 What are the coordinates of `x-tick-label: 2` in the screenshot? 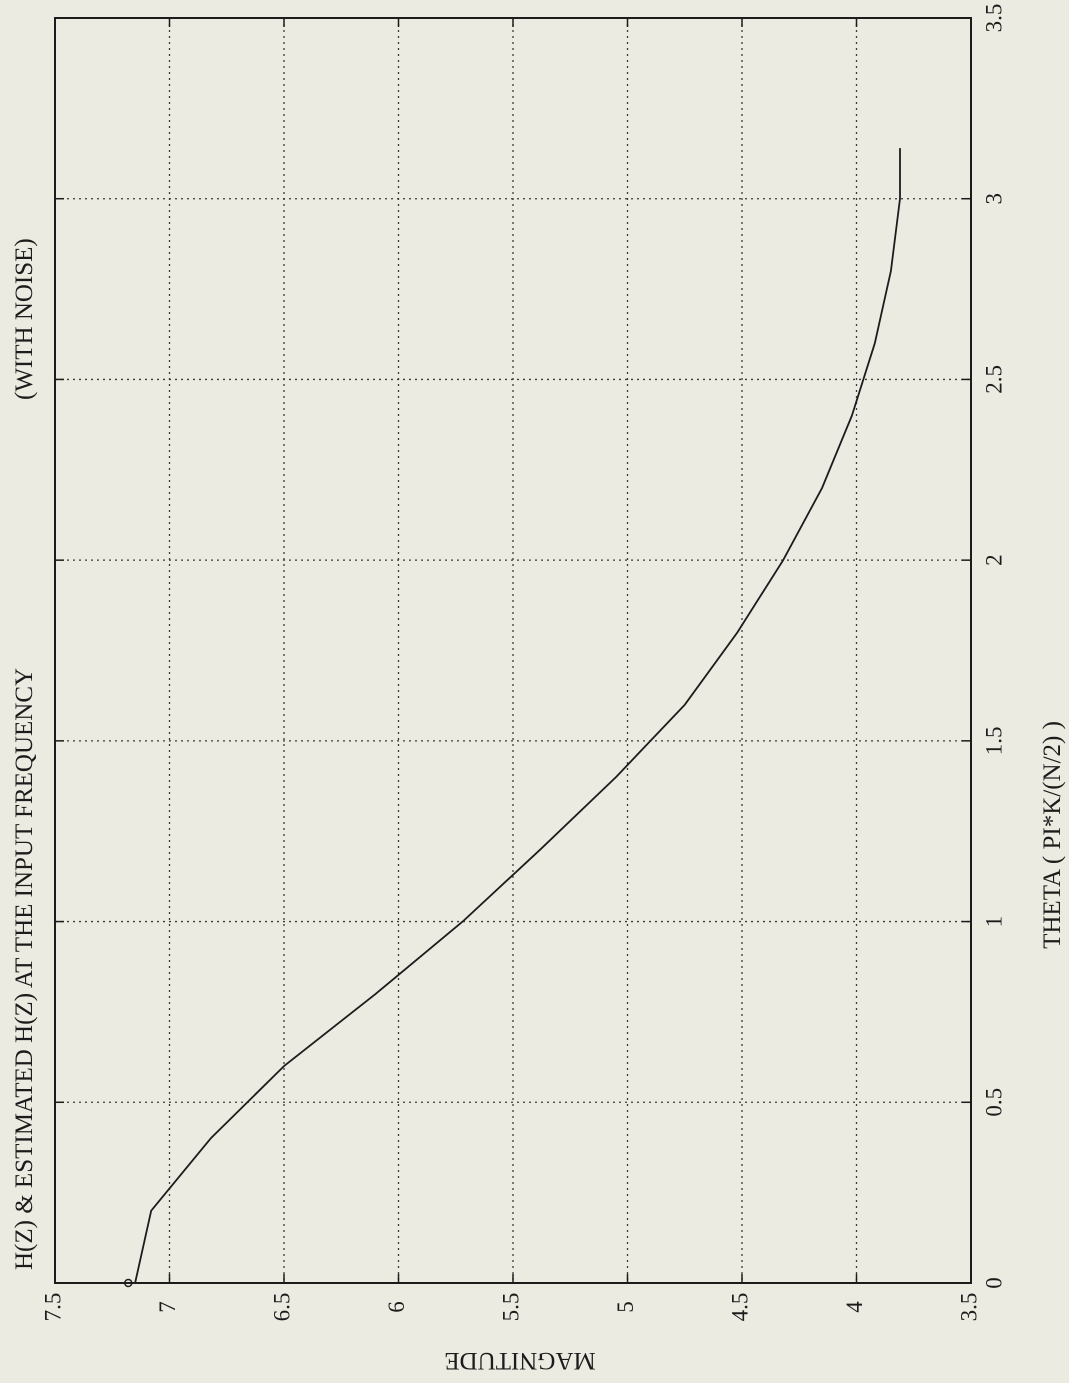 It's located at (993, 560).